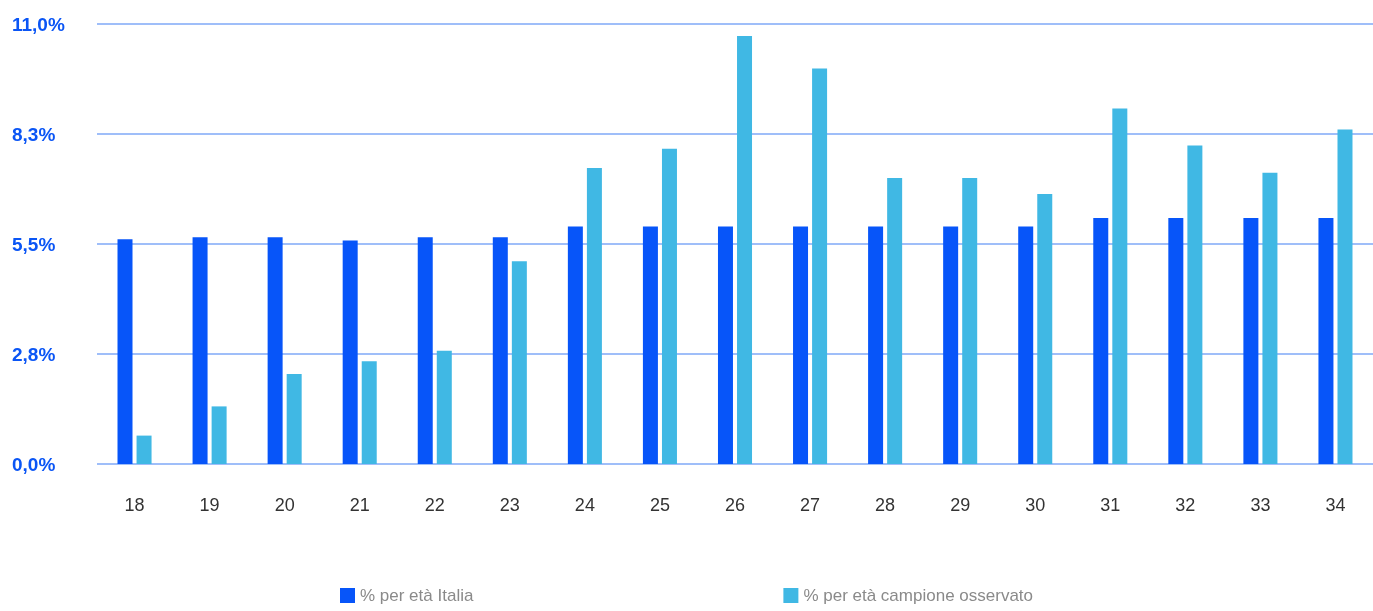 This screenshot has width=1373, height=611. Describe the element at coordinates (1185, 505) in the screenshot. I see `x-tick-label: 32` at that location.